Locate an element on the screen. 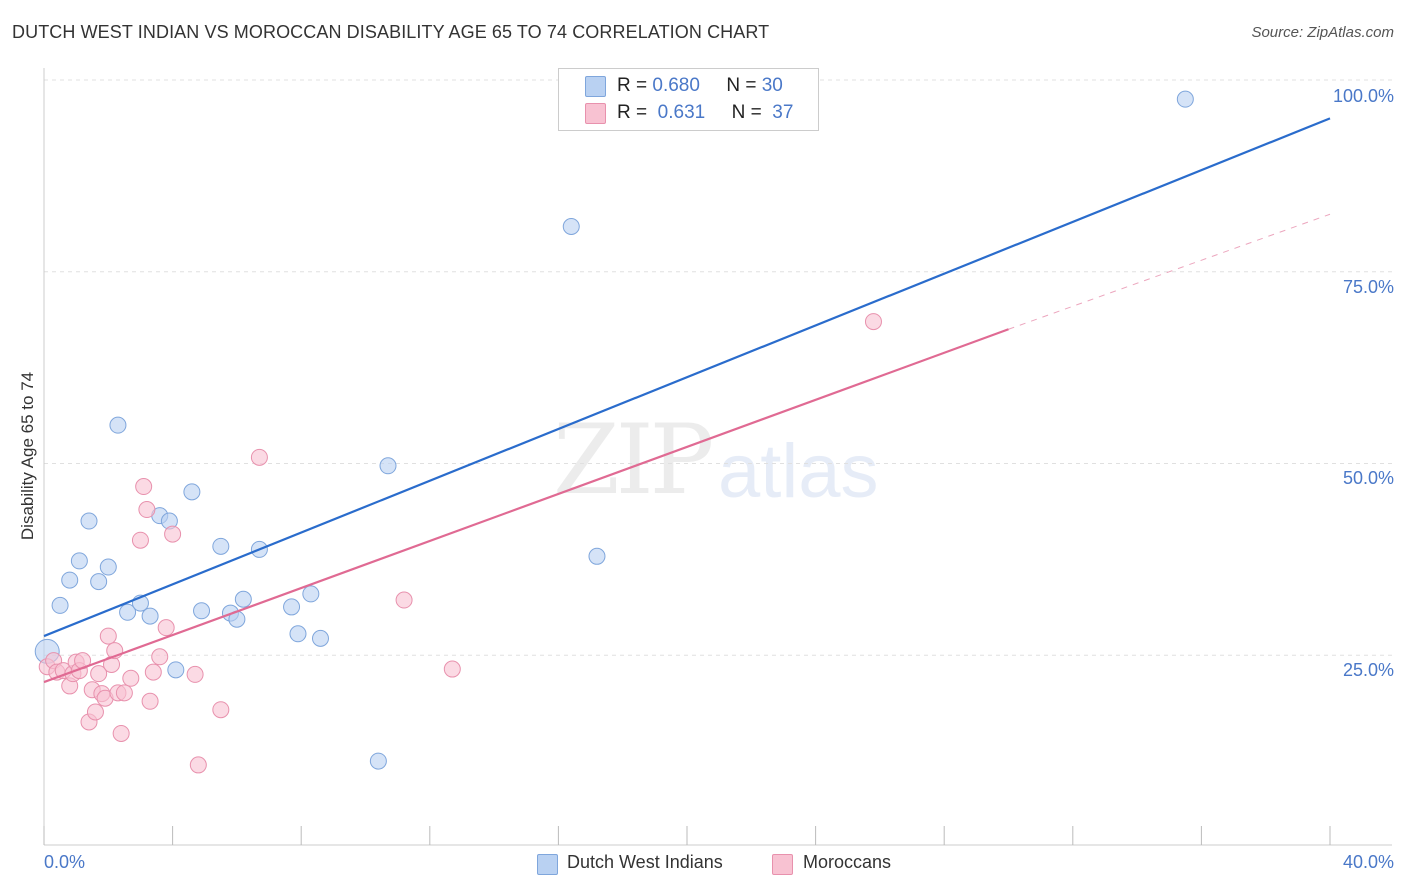 The height and width of the screenshot is (892, 1406). y-axis-label: Disability Age 65 to 74 is located at coordinates (27, 456).